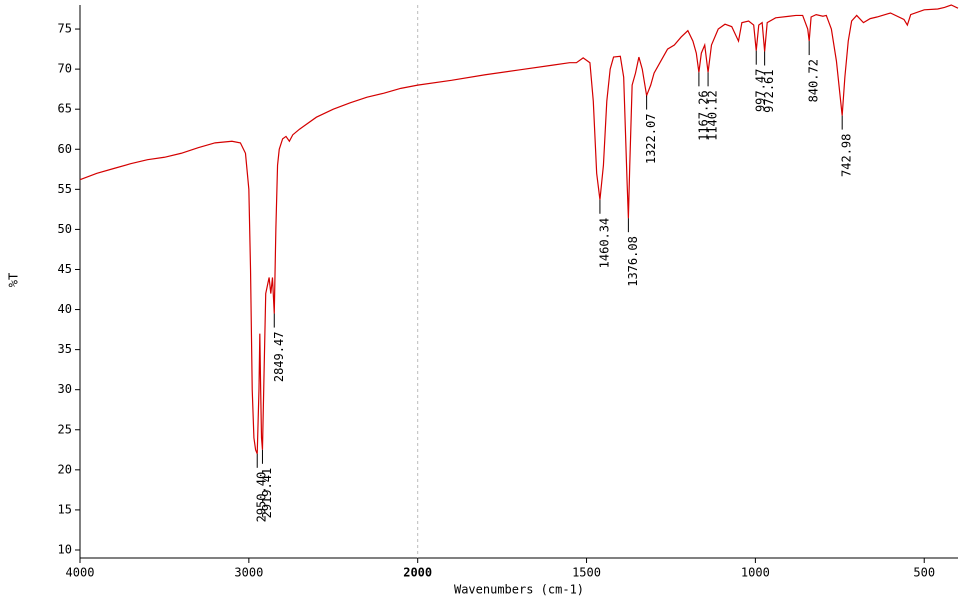 This screenshot has height=600, width=960. What do you see at coordinates (65, 309) in the screenshot?
I see `y-tick-label: 40` at bounding box center [65, 309].